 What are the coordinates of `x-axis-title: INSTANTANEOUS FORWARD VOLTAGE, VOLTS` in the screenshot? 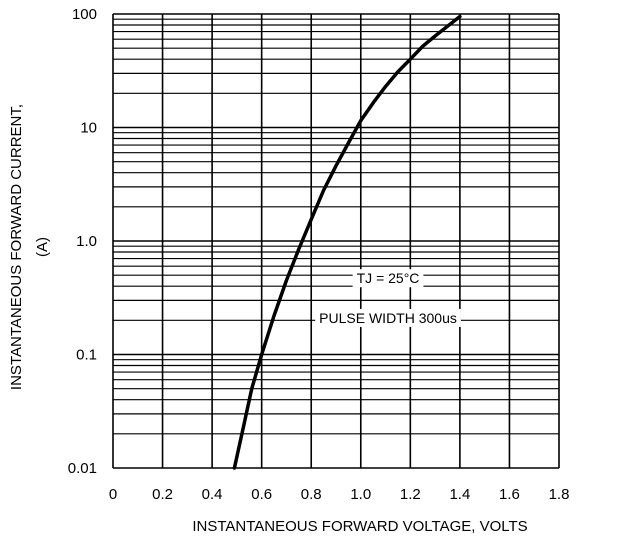 It's located at (359, 526).